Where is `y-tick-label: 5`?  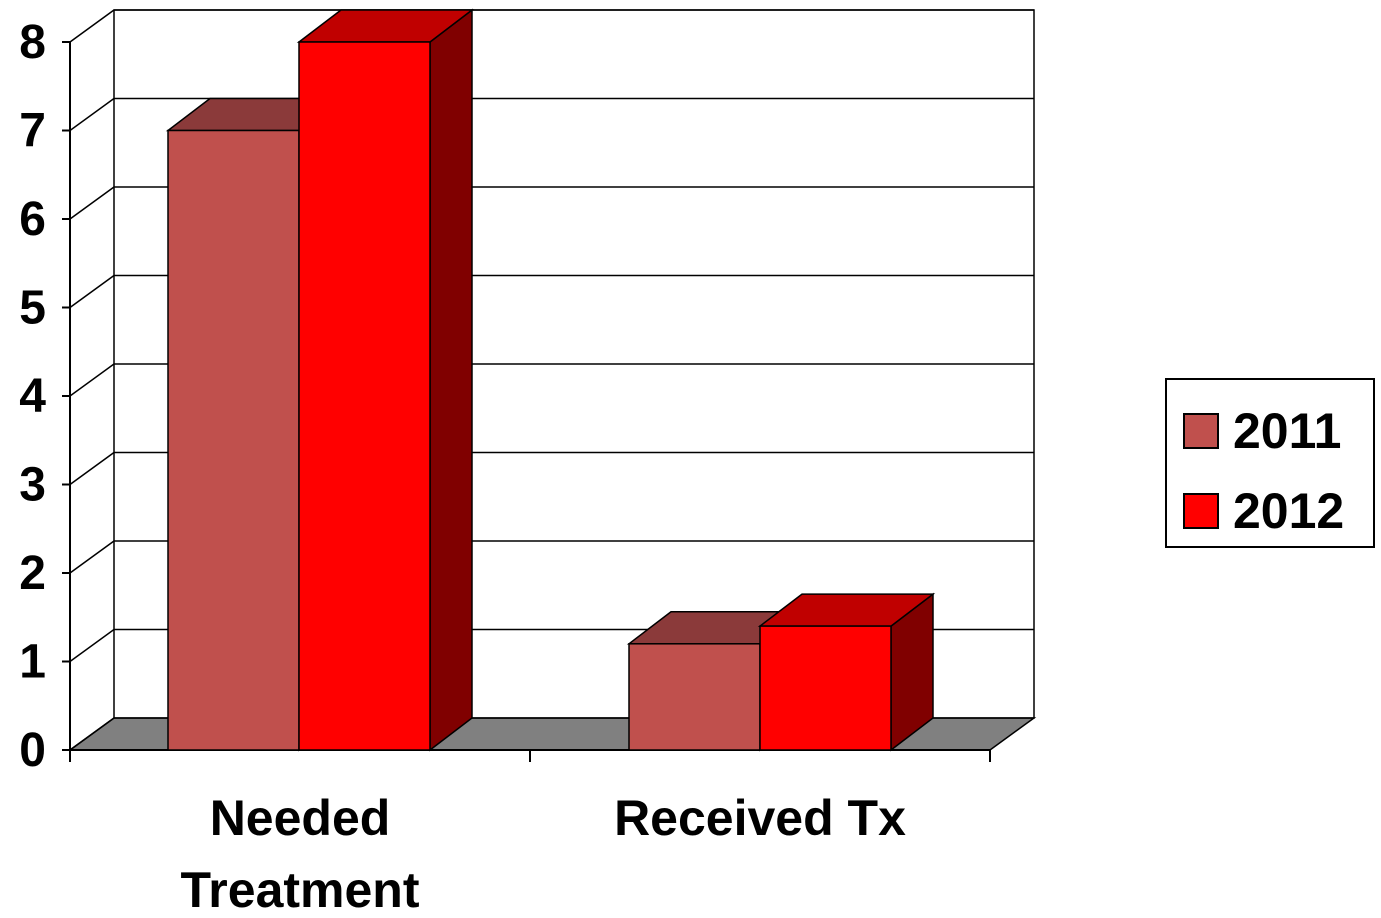
y-tick-label: 5 is located at coordinates (32, 308).